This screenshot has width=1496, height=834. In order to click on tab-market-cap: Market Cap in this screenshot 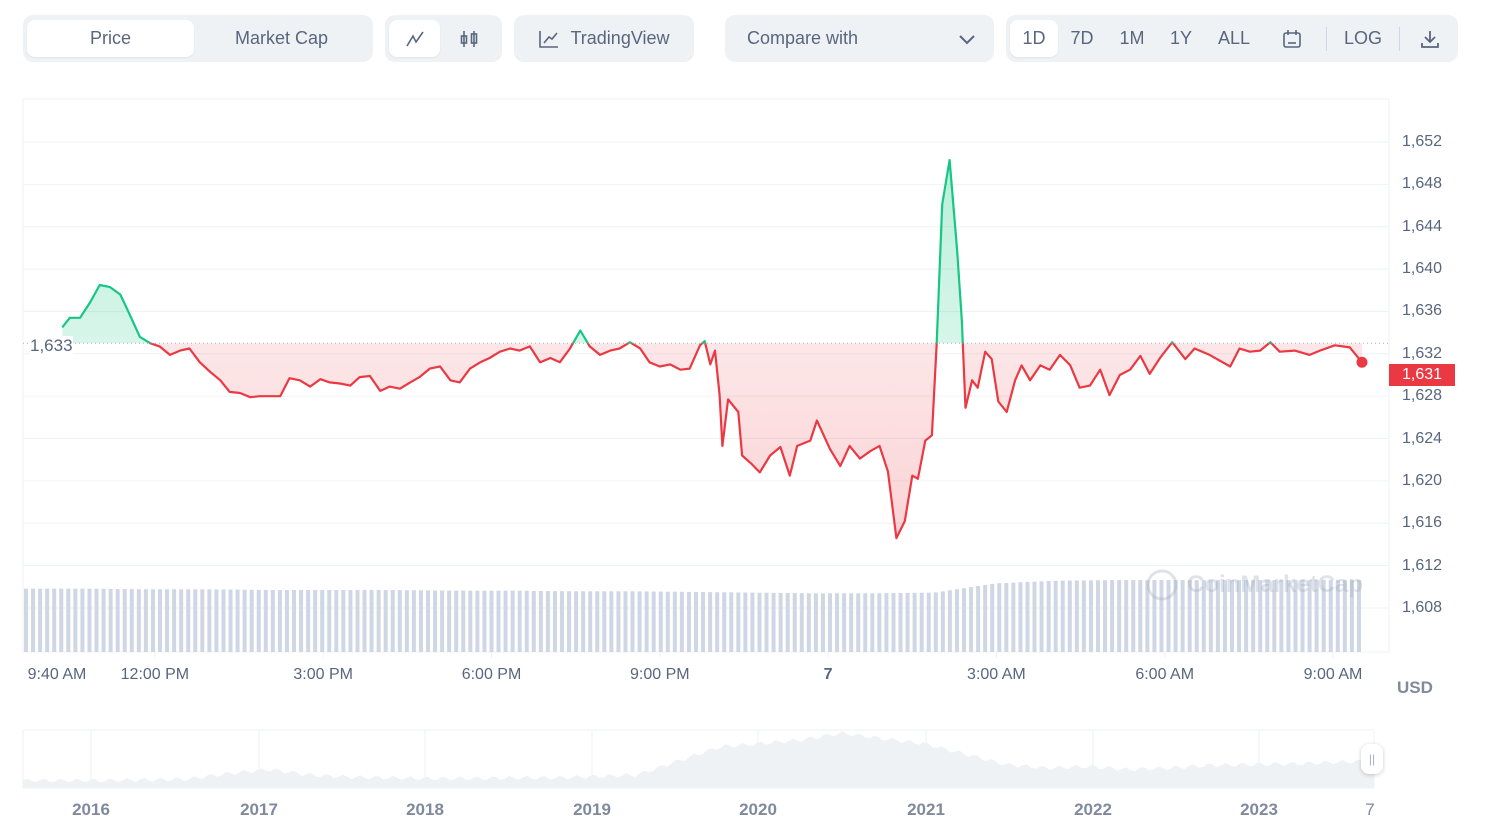, I will do `click(281, 38)`.